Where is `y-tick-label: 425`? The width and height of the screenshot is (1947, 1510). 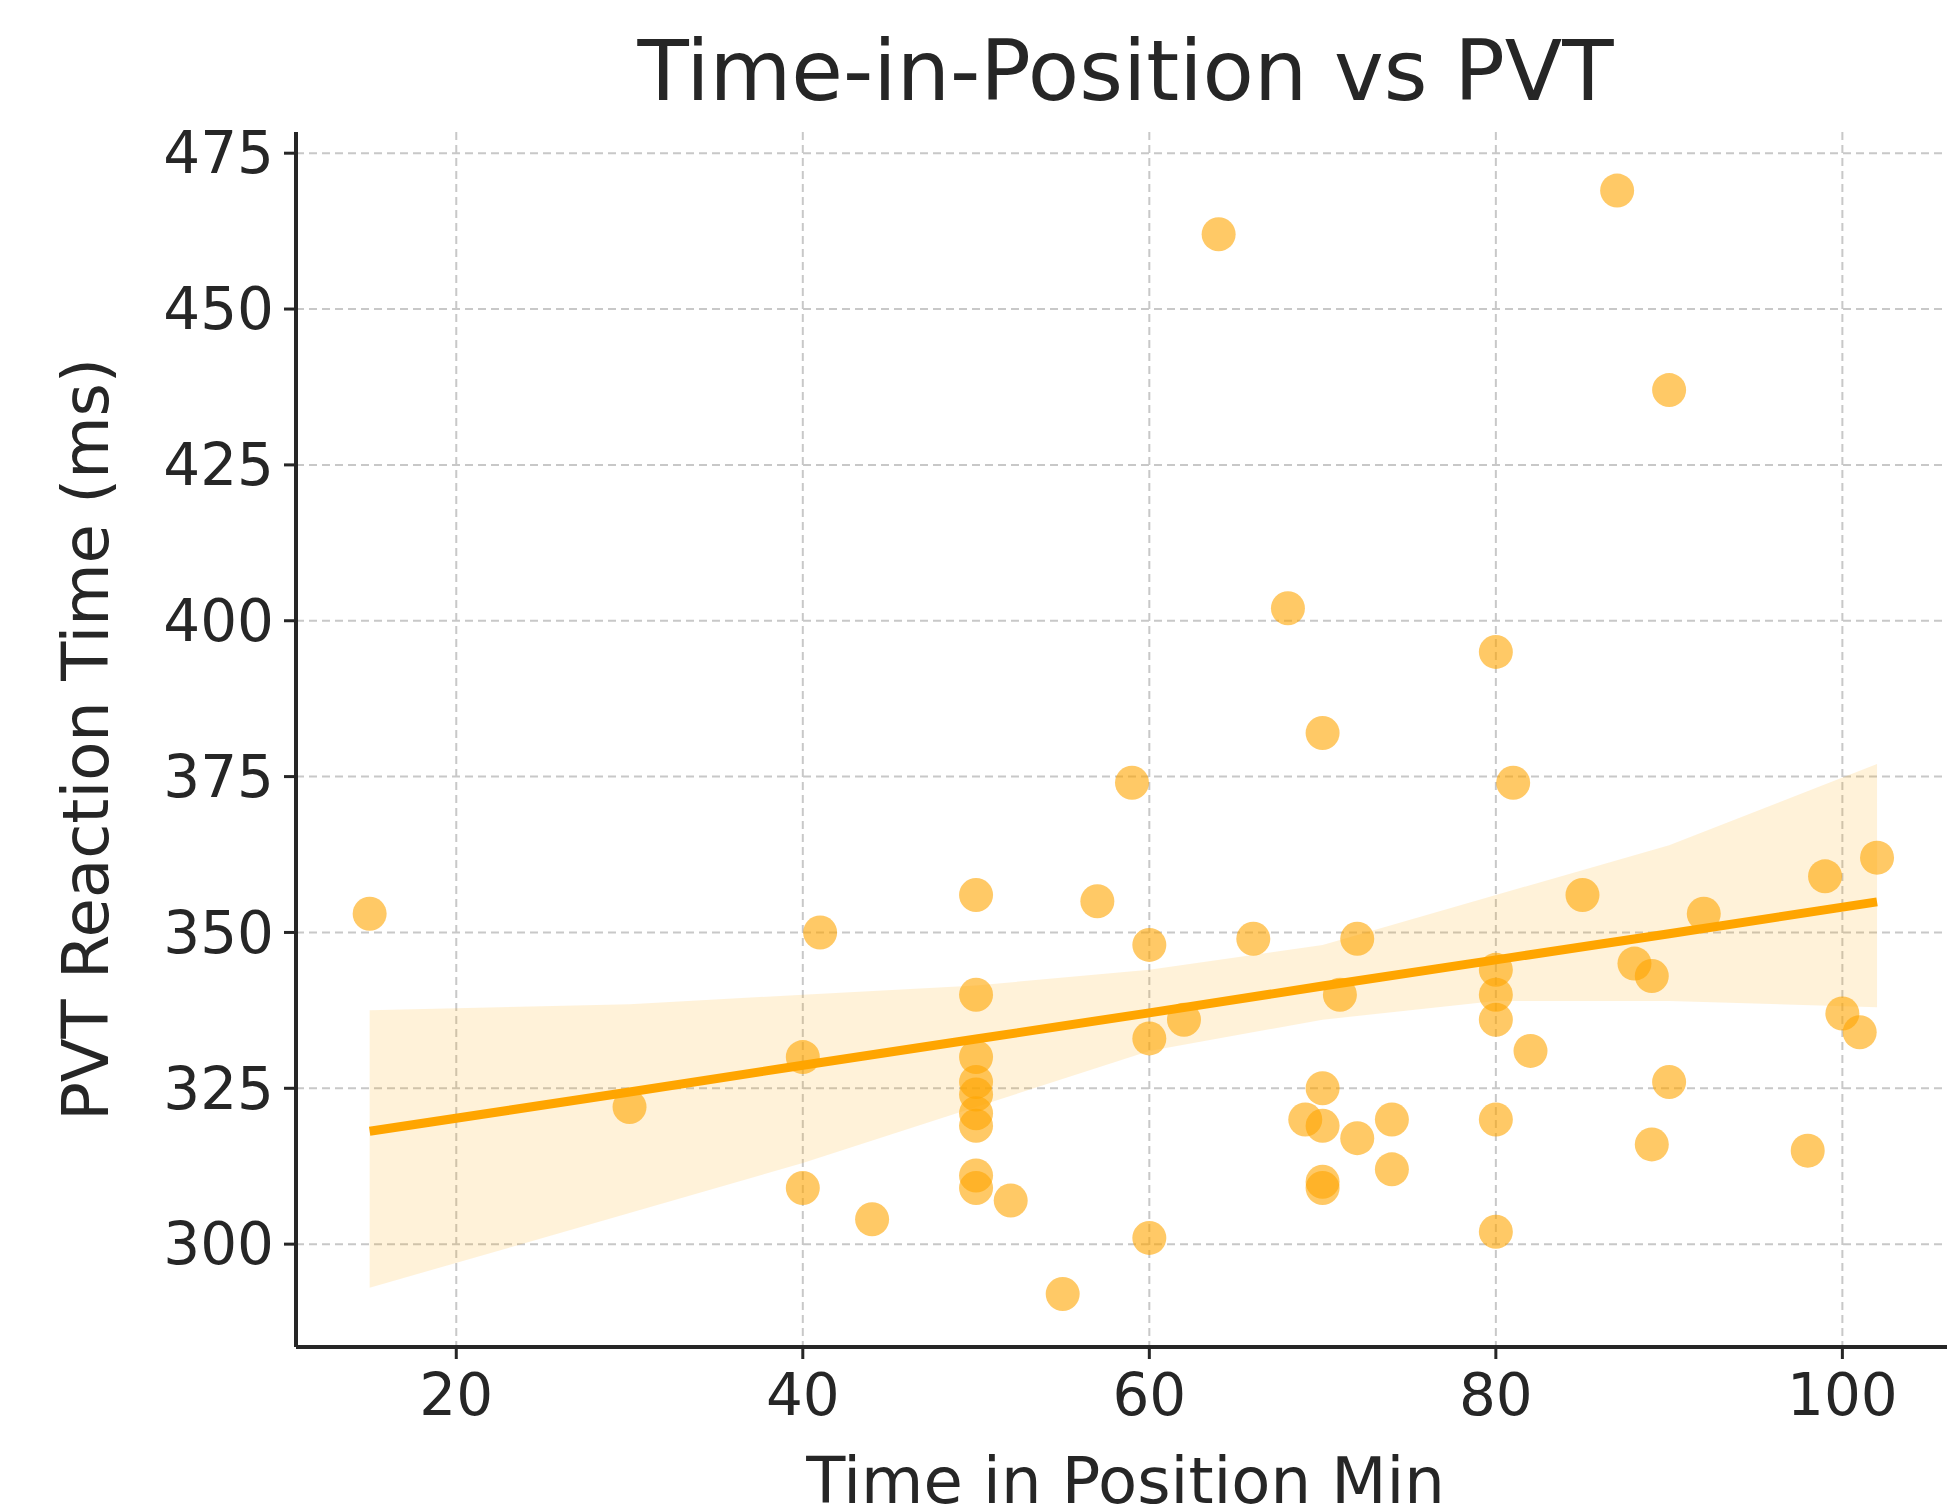
y-tick-label: 425 is located at coordinates (218, 465).